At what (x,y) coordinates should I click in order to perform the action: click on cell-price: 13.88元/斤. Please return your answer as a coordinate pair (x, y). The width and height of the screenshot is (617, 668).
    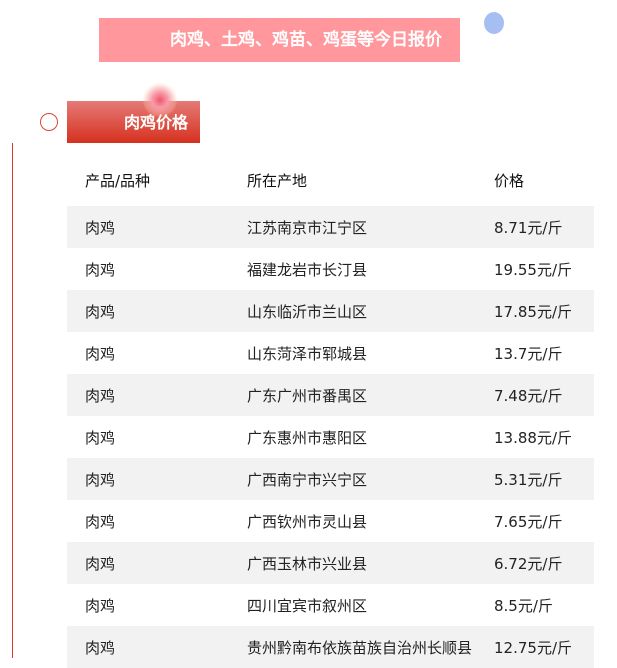
    Looking at the image, I should click on (533, 437).